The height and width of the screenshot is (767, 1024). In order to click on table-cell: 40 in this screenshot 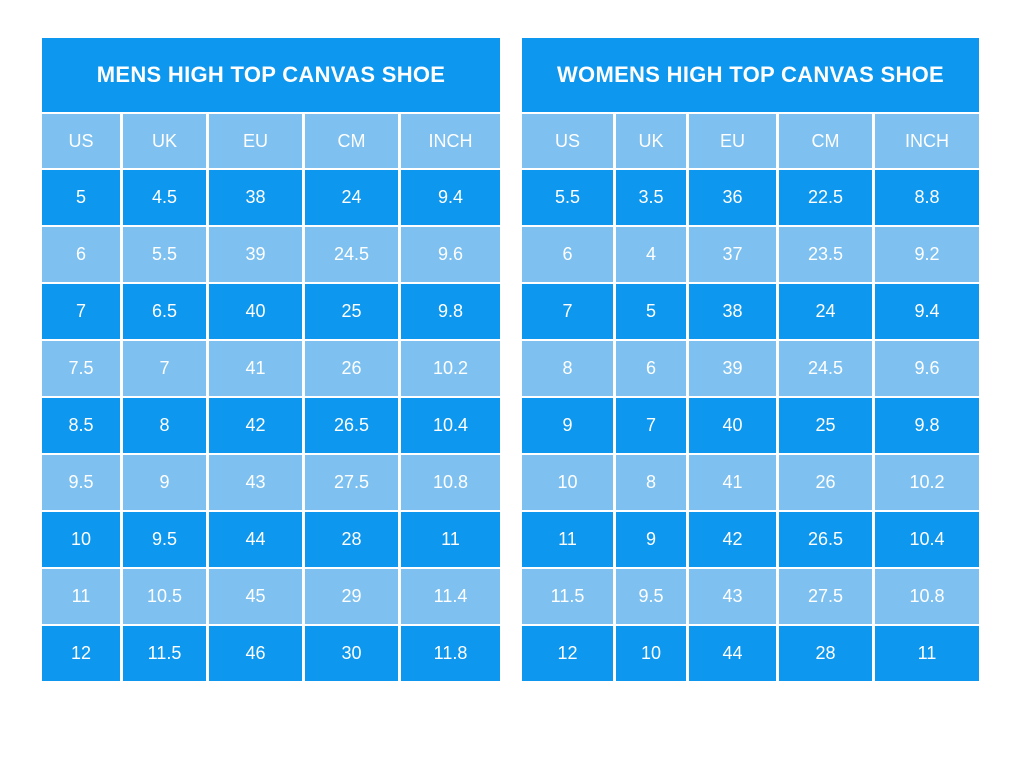, I will do `click(255, 311)`.